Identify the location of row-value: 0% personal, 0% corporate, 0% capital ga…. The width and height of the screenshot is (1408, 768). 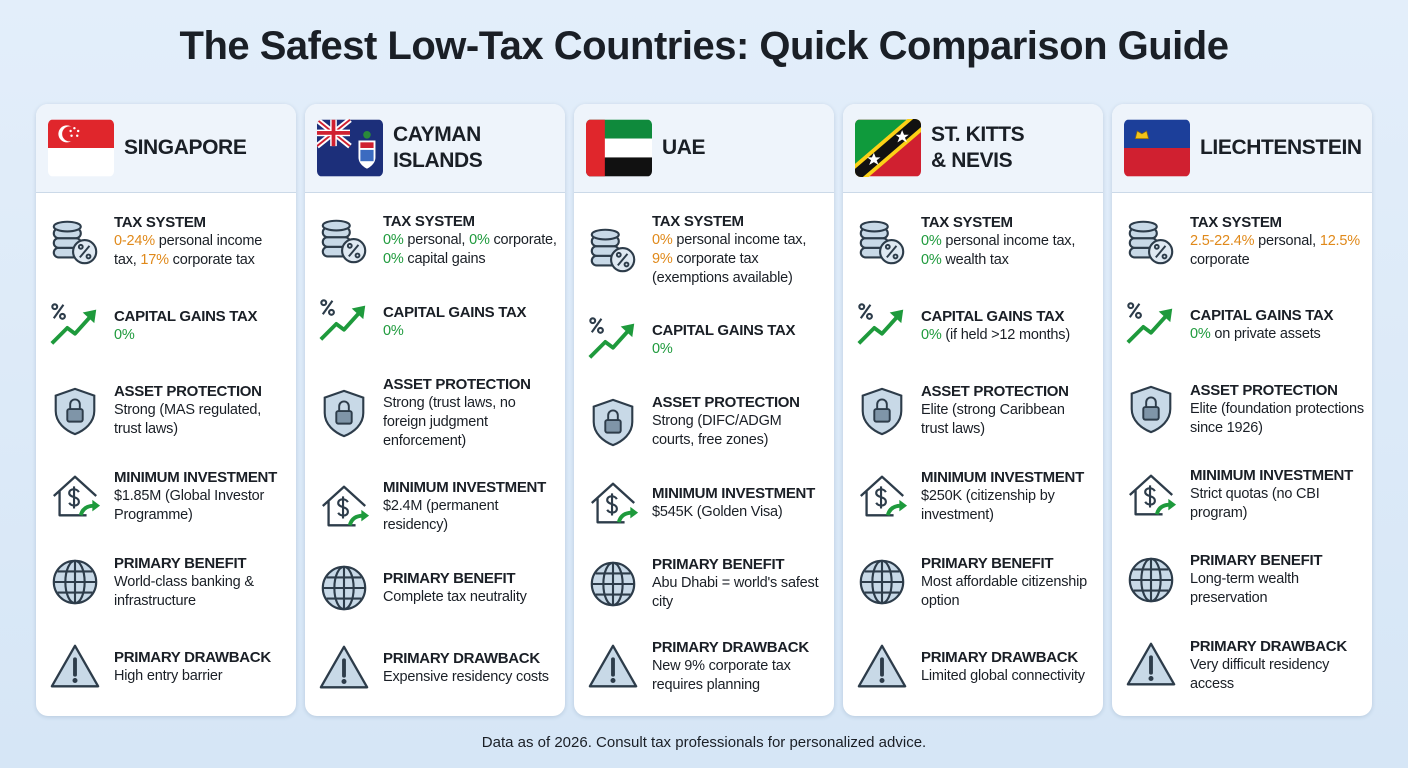
(470, 250).